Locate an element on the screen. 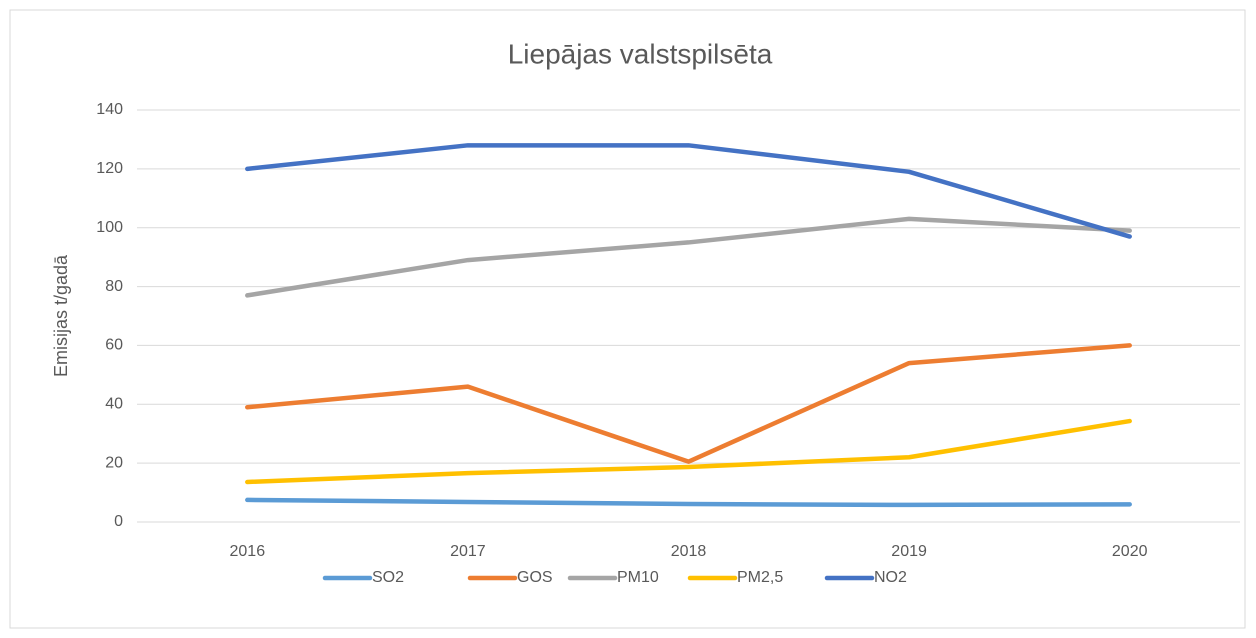 The width and height of the screenshot is (1256, 638). legend-label: NO2 is located at coordinates (890, 577).